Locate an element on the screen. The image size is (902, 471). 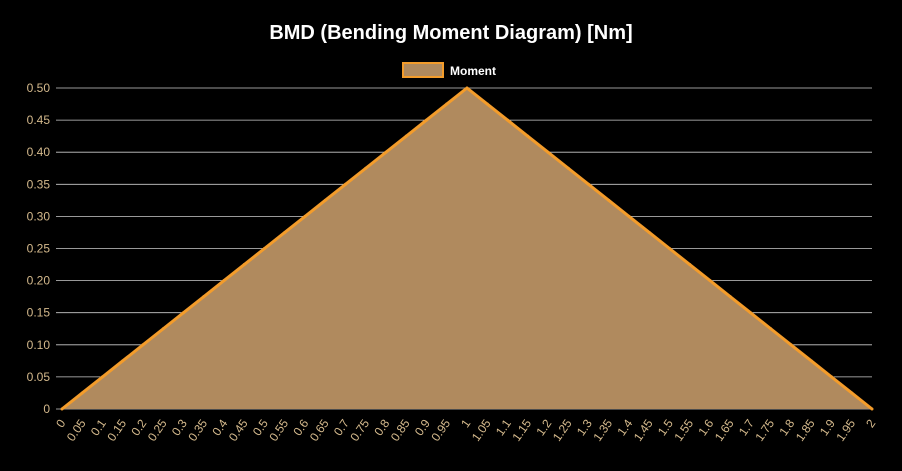
x-tick-label: 0.25 is located at coordinates (157, 429).